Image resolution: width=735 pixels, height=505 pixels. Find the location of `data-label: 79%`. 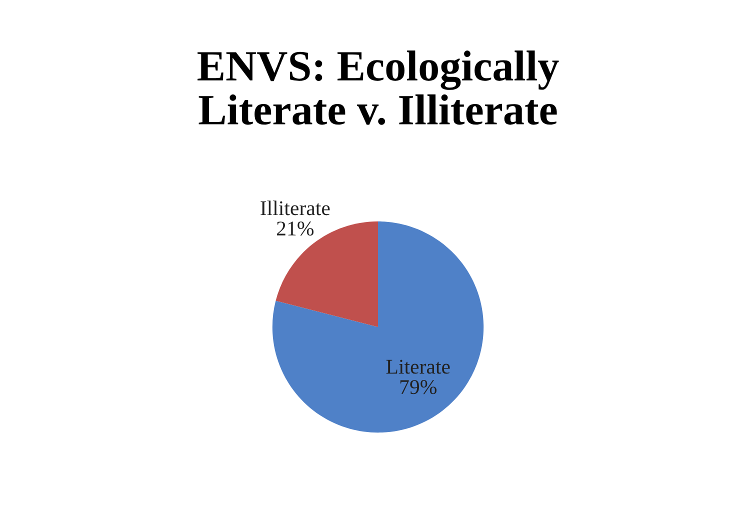

data-label: 79% is located at coordinates (418, 387).